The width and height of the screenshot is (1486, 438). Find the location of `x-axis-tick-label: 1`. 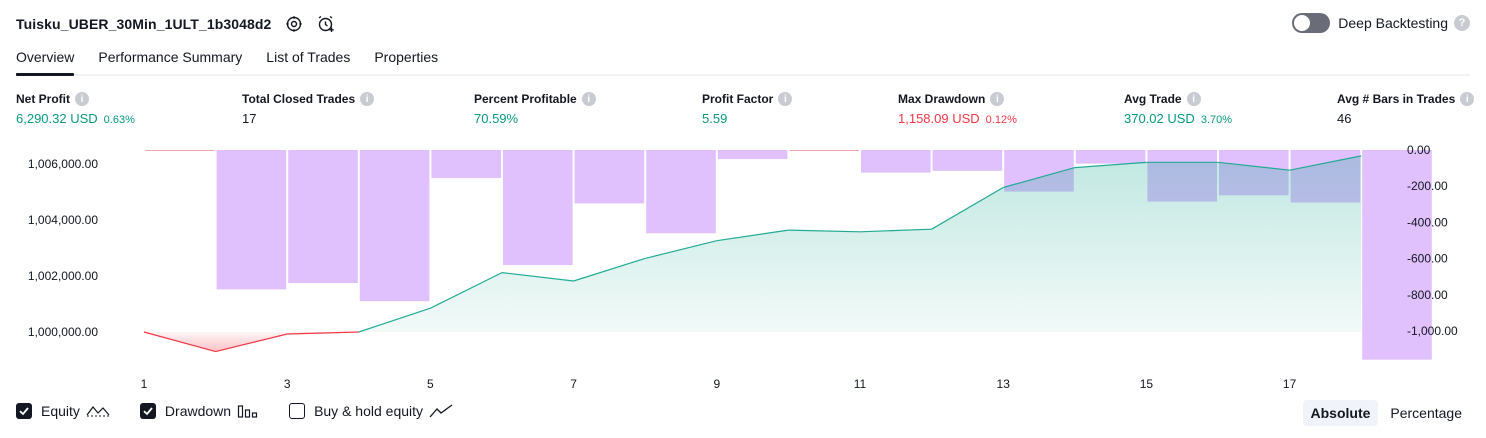

x-axis-tick-label: 1 is located at coordinates (144, 384).